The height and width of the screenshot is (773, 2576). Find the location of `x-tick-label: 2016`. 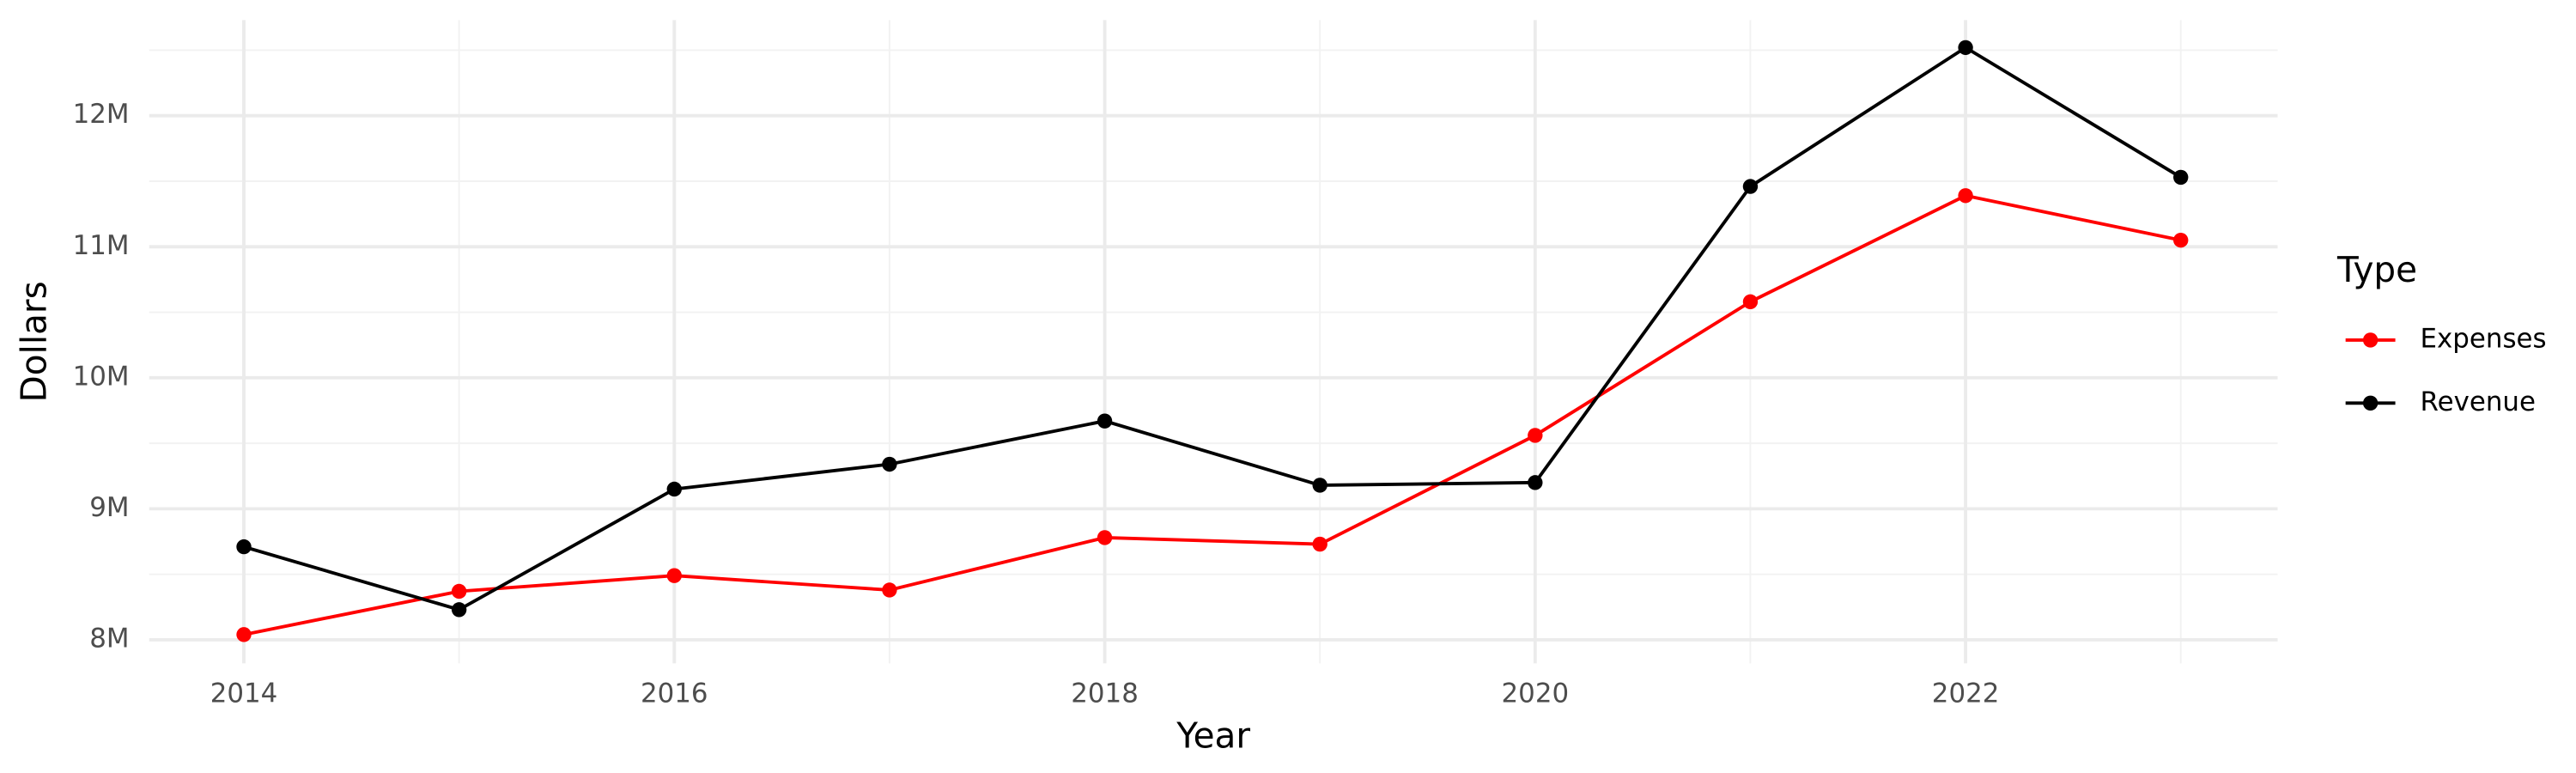

x-tick-label: 2016 is located at coordinates (674, 694).